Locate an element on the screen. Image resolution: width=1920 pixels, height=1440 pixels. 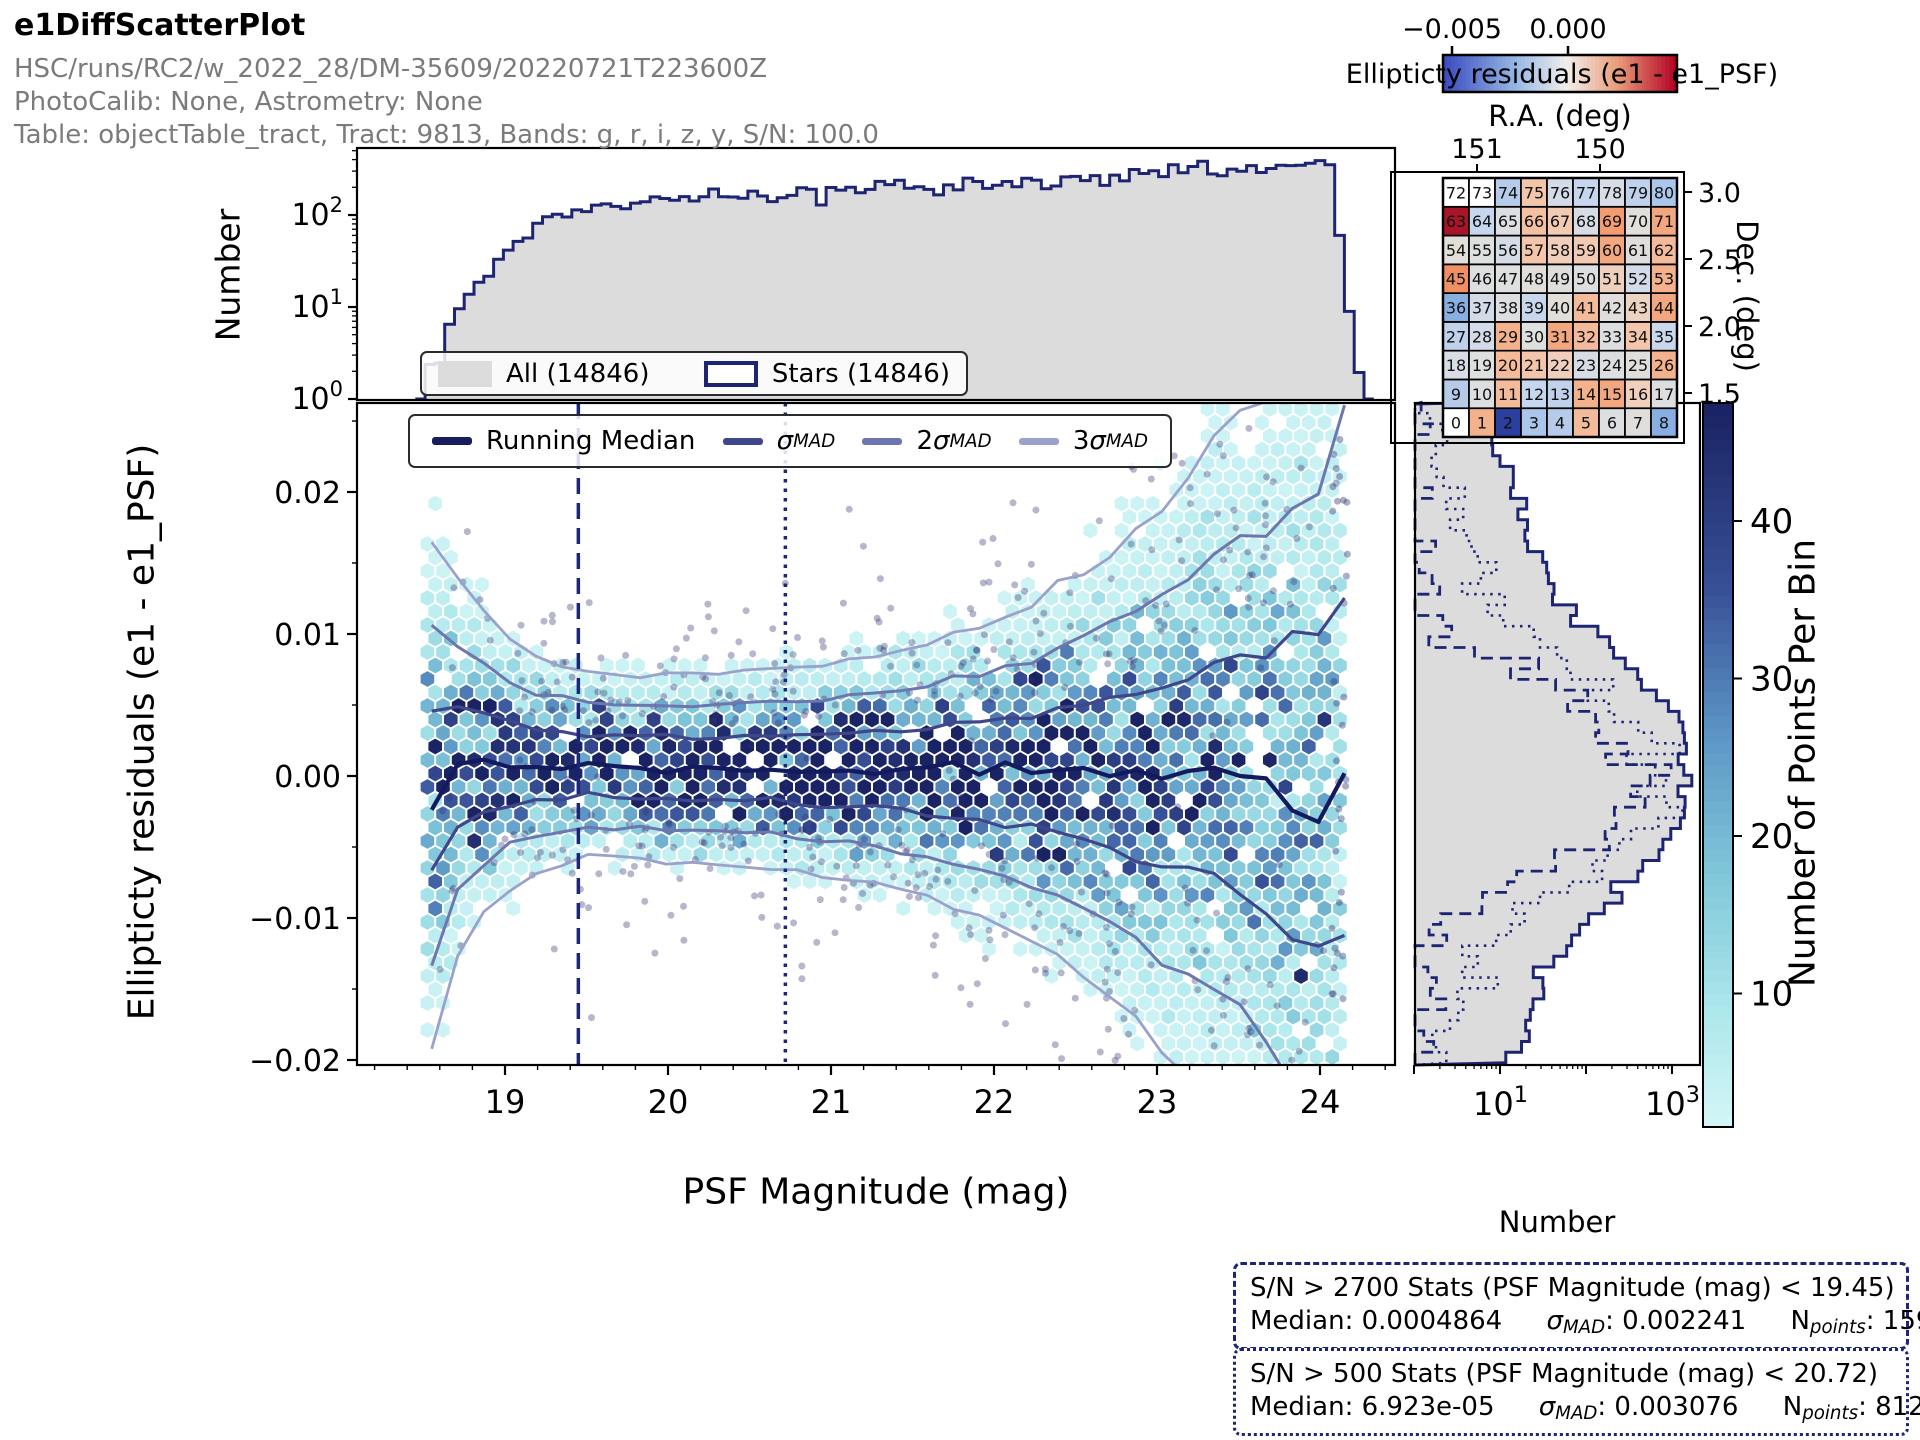
heatmap-cell-number: 31 is located at coordinates (1560, 336).